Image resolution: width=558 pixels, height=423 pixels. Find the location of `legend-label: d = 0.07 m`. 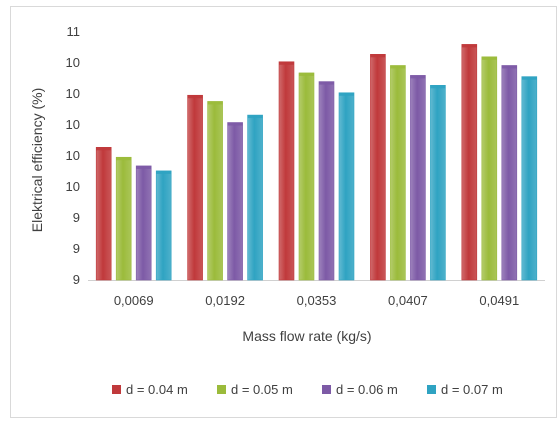

legend-label: d = 0.07 m is located at coordinates (472, 389).